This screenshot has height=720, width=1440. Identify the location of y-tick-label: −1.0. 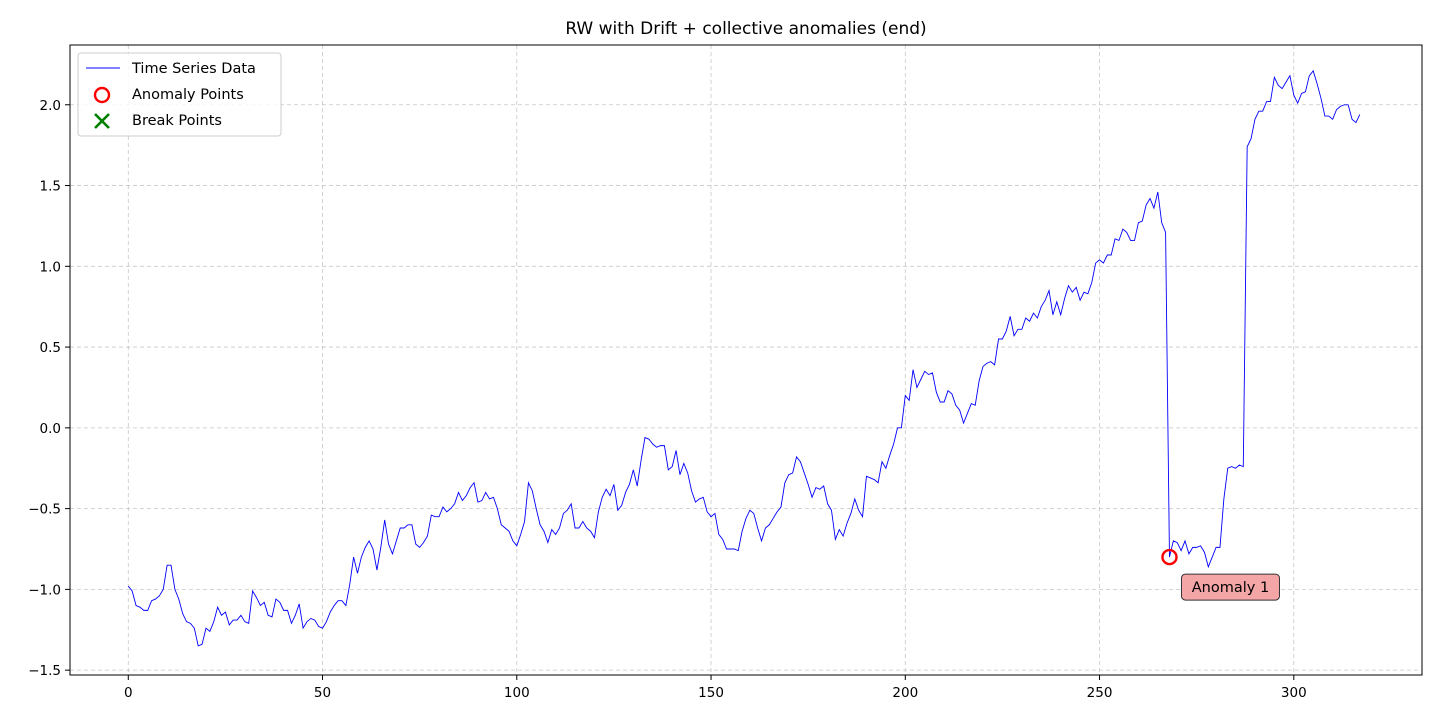
(44, 590).